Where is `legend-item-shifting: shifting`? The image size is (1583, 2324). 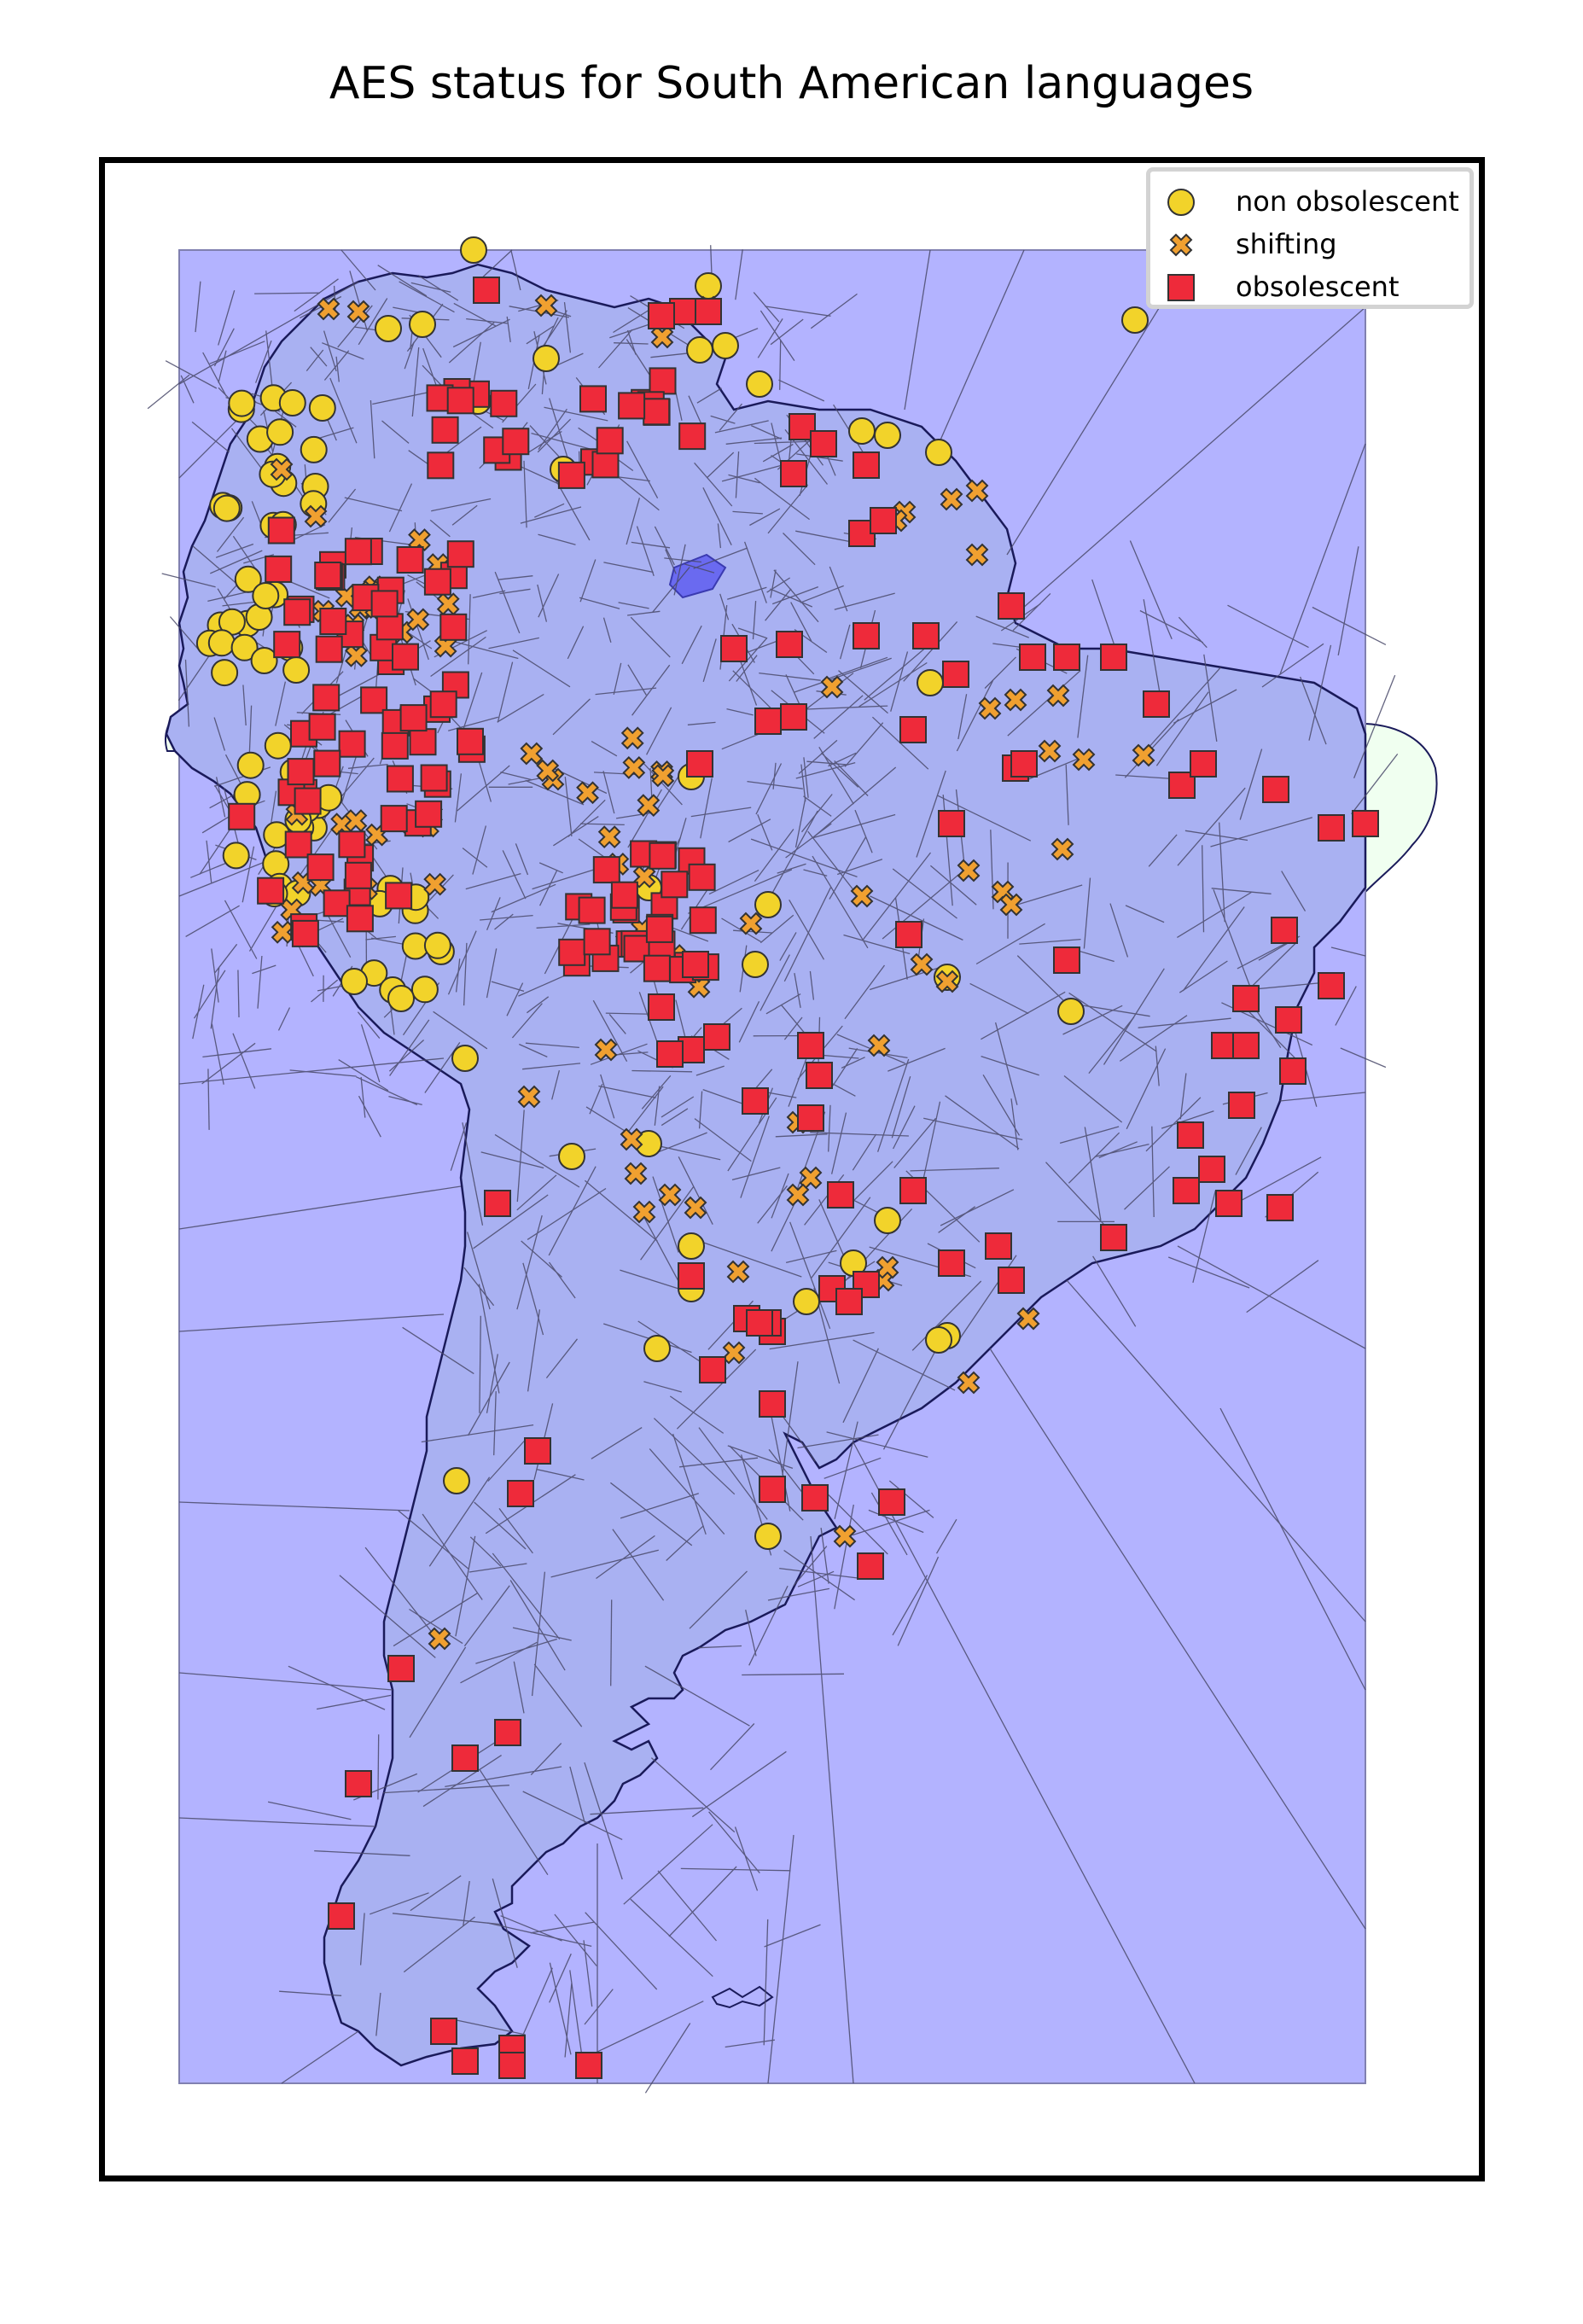
legend-item-shifting: shifting is located at coordinates (1310, 244).